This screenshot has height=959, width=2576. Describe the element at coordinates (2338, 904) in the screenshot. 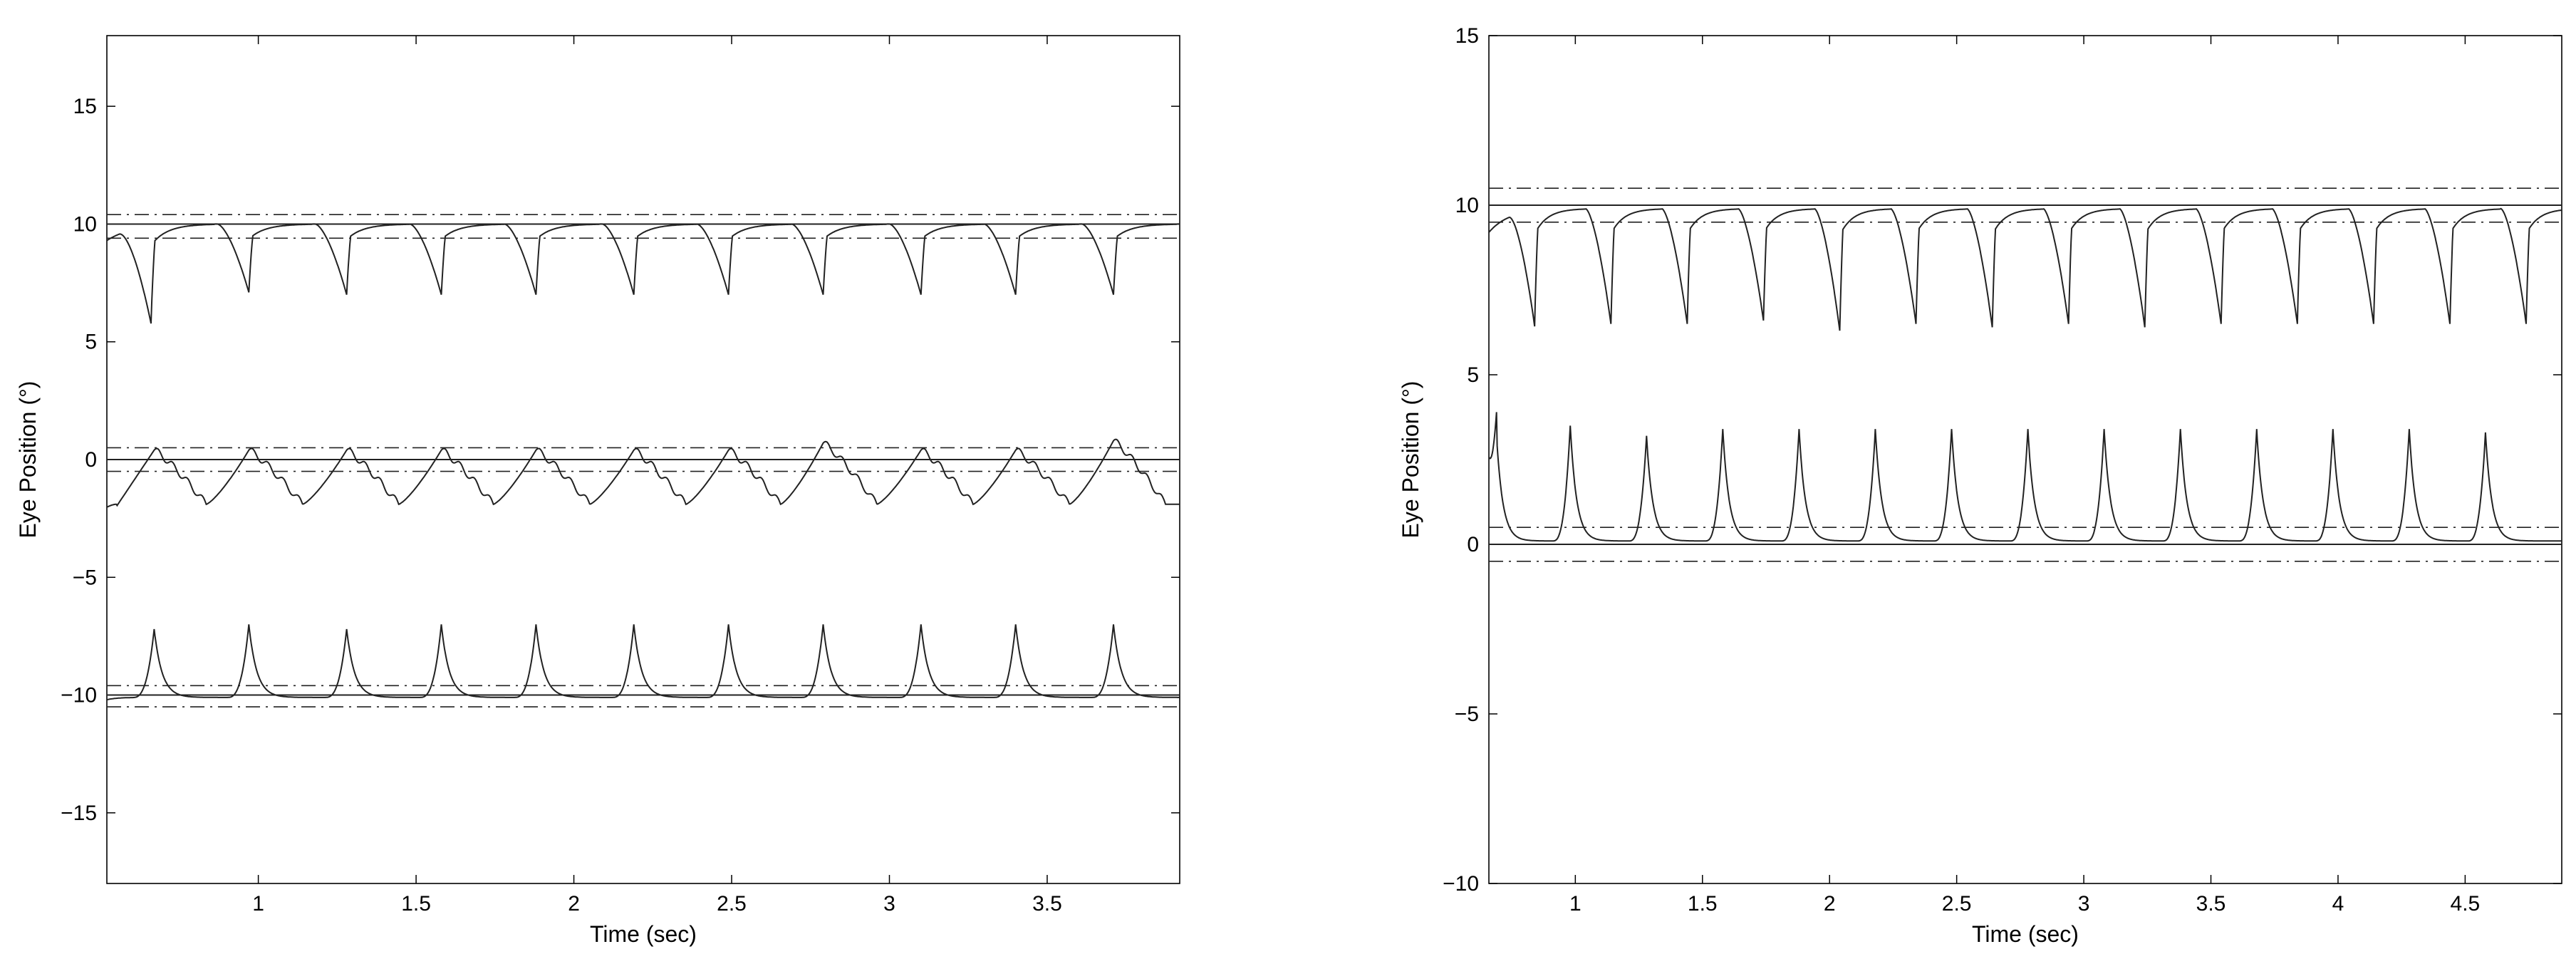

I see `x-tick-label: 4` at that location.